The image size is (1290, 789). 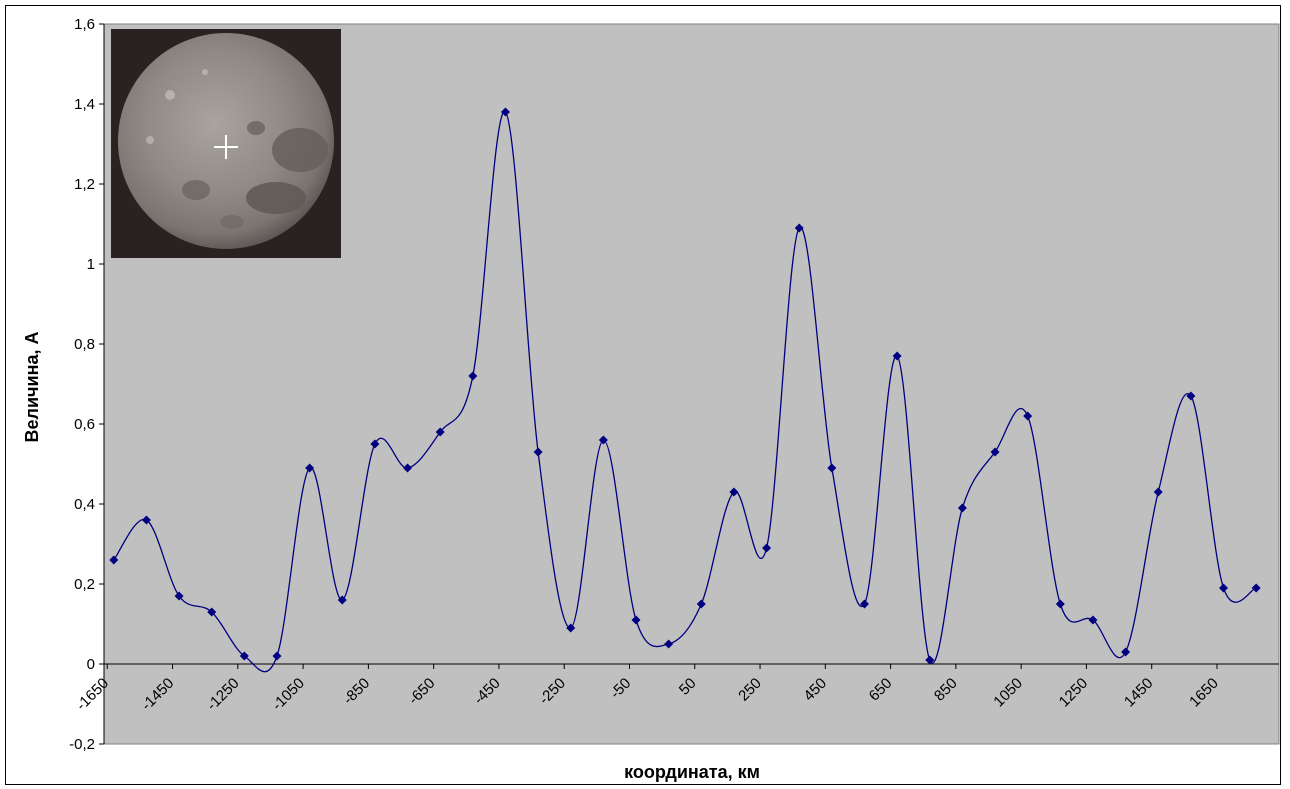 What do you see at coordinates (84, 184) in the screenshot?
I see `y-tick-label: 1,2` at bounding box center [84, 184].